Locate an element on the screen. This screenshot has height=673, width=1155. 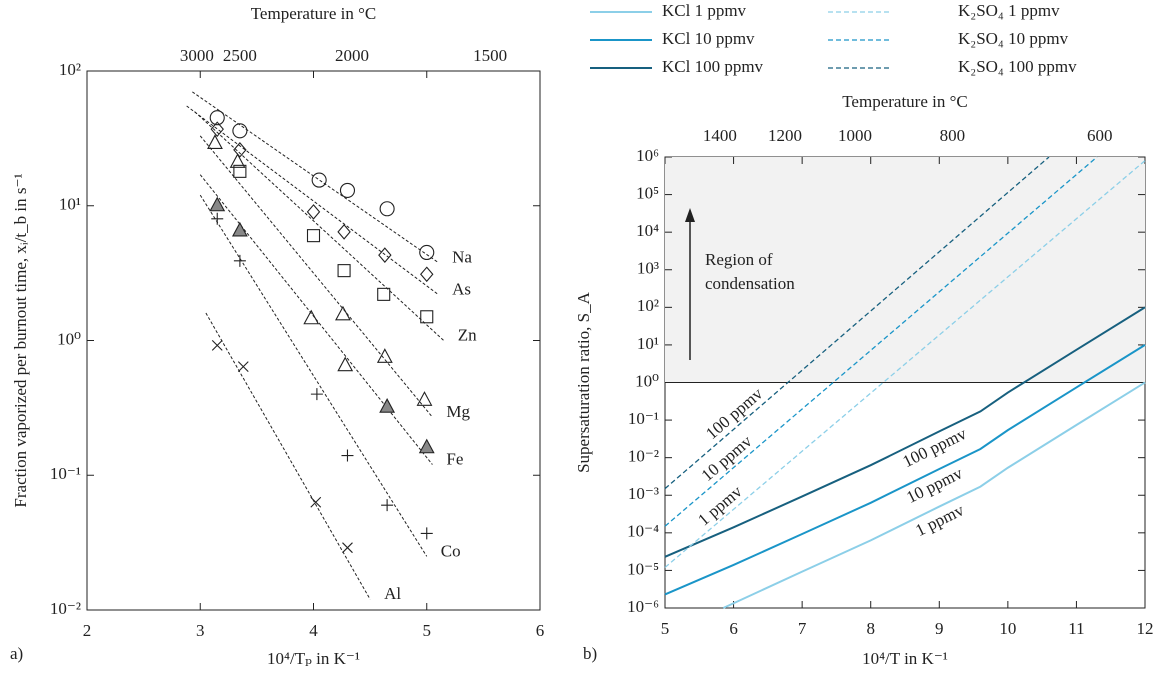
legend-label: K₂SO₄ 1 ppmv is located at coordinates (1009, 10).